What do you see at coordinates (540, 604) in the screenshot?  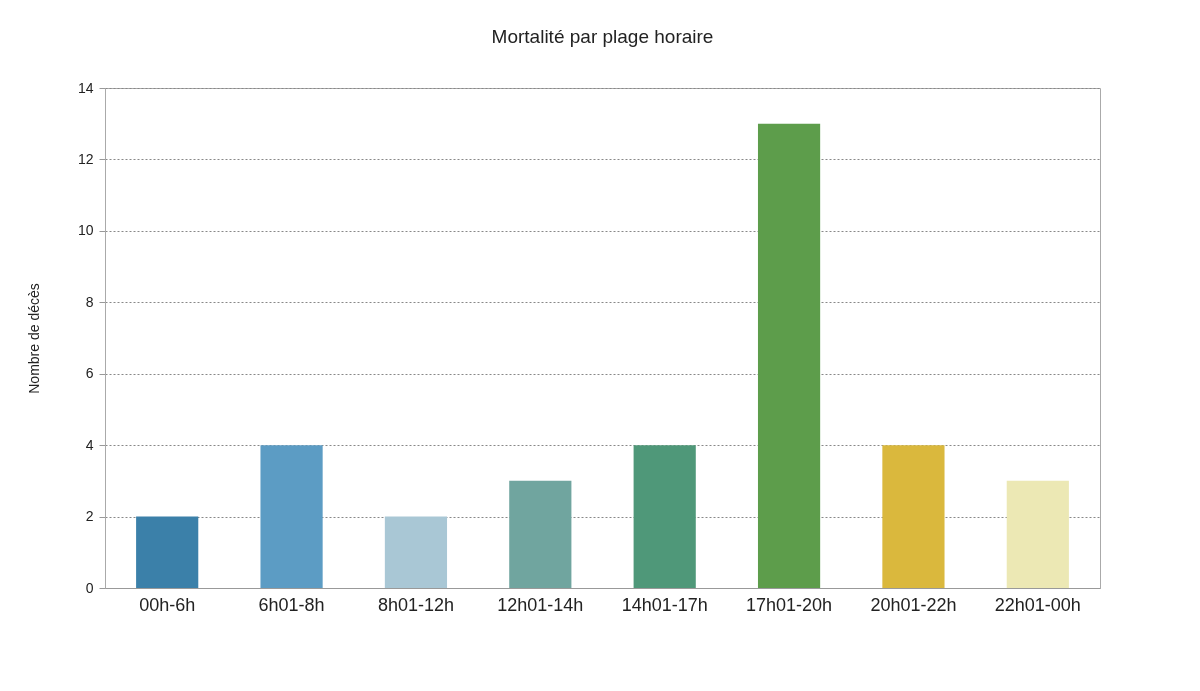 I see `x-tick-label: 12h01-14h` at bounding box center [540, 604].